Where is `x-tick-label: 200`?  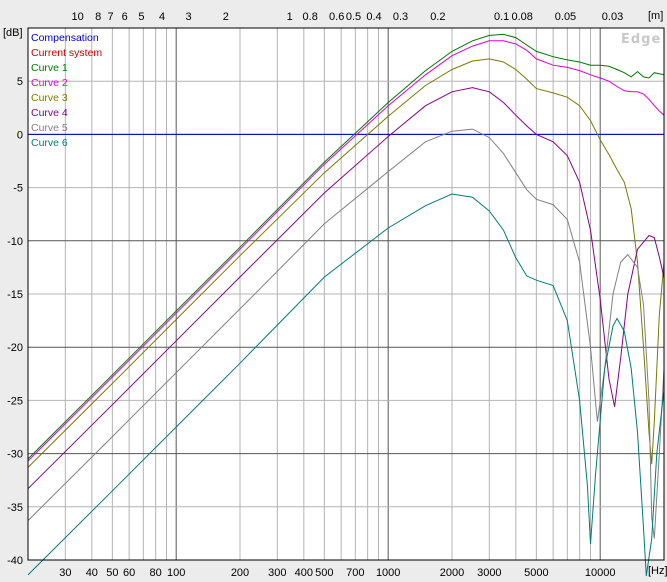 x-tick-label: 200 is located at coordinates (240, 573).